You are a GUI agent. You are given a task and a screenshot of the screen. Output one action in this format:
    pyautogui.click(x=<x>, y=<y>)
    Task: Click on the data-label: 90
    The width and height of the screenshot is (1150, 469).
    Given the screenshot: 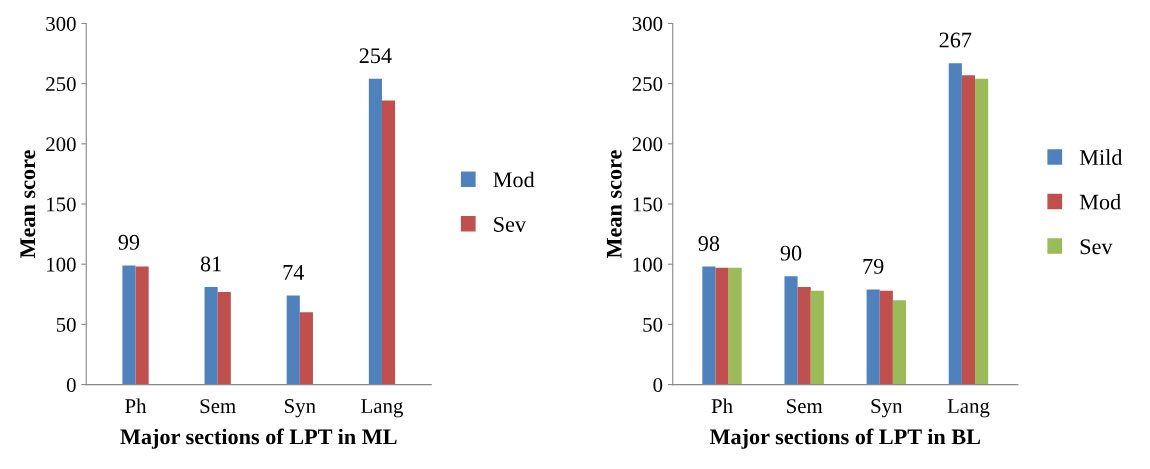 What is the action you would take?
    pyautogui.click(x=791, y=253)
    